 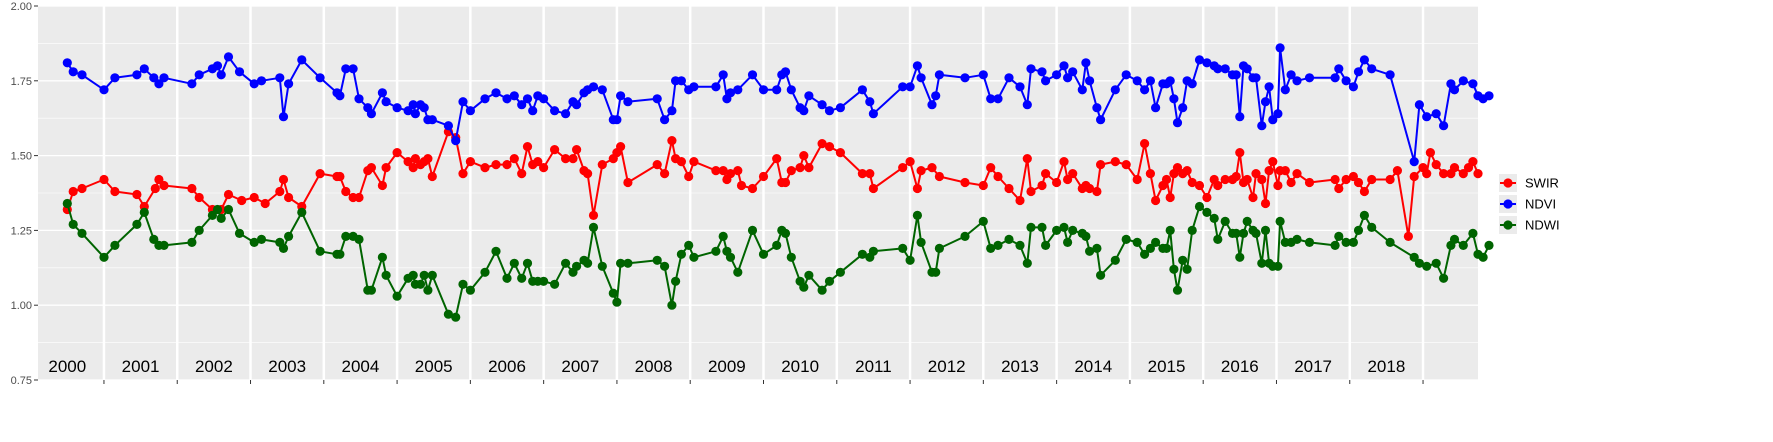 I want to click on legend-item-ndvi: NDVI, so click(x=1527, y=204).